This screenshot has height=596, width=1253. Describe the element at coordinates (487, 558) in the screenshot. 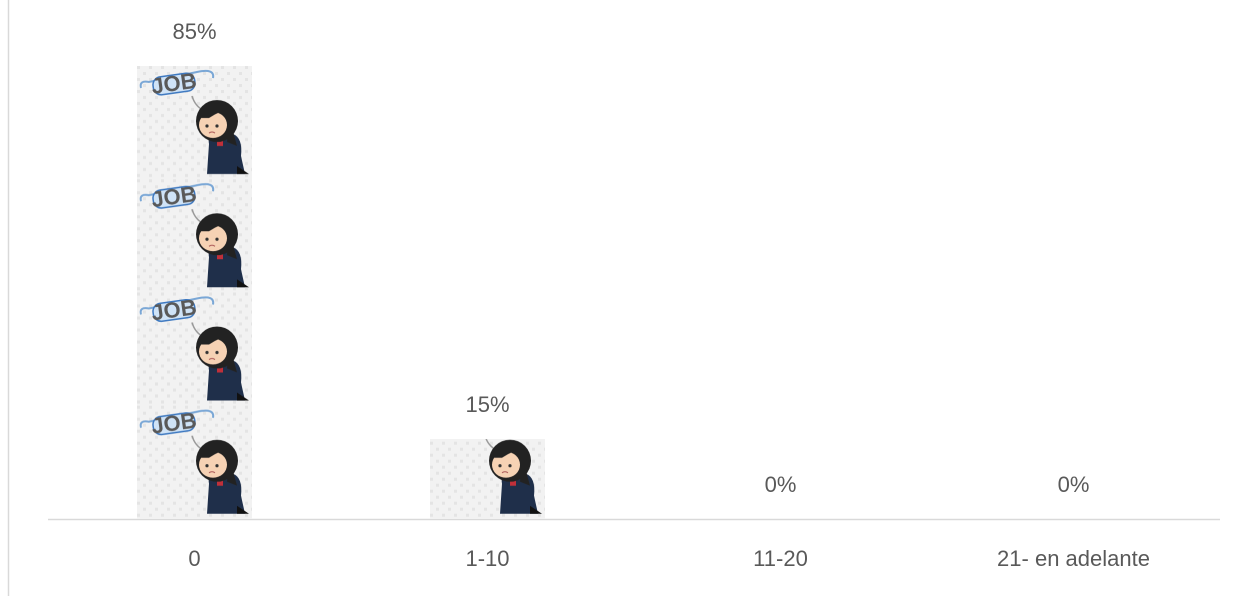

I see `x-tick-label: 1-10` at that location.